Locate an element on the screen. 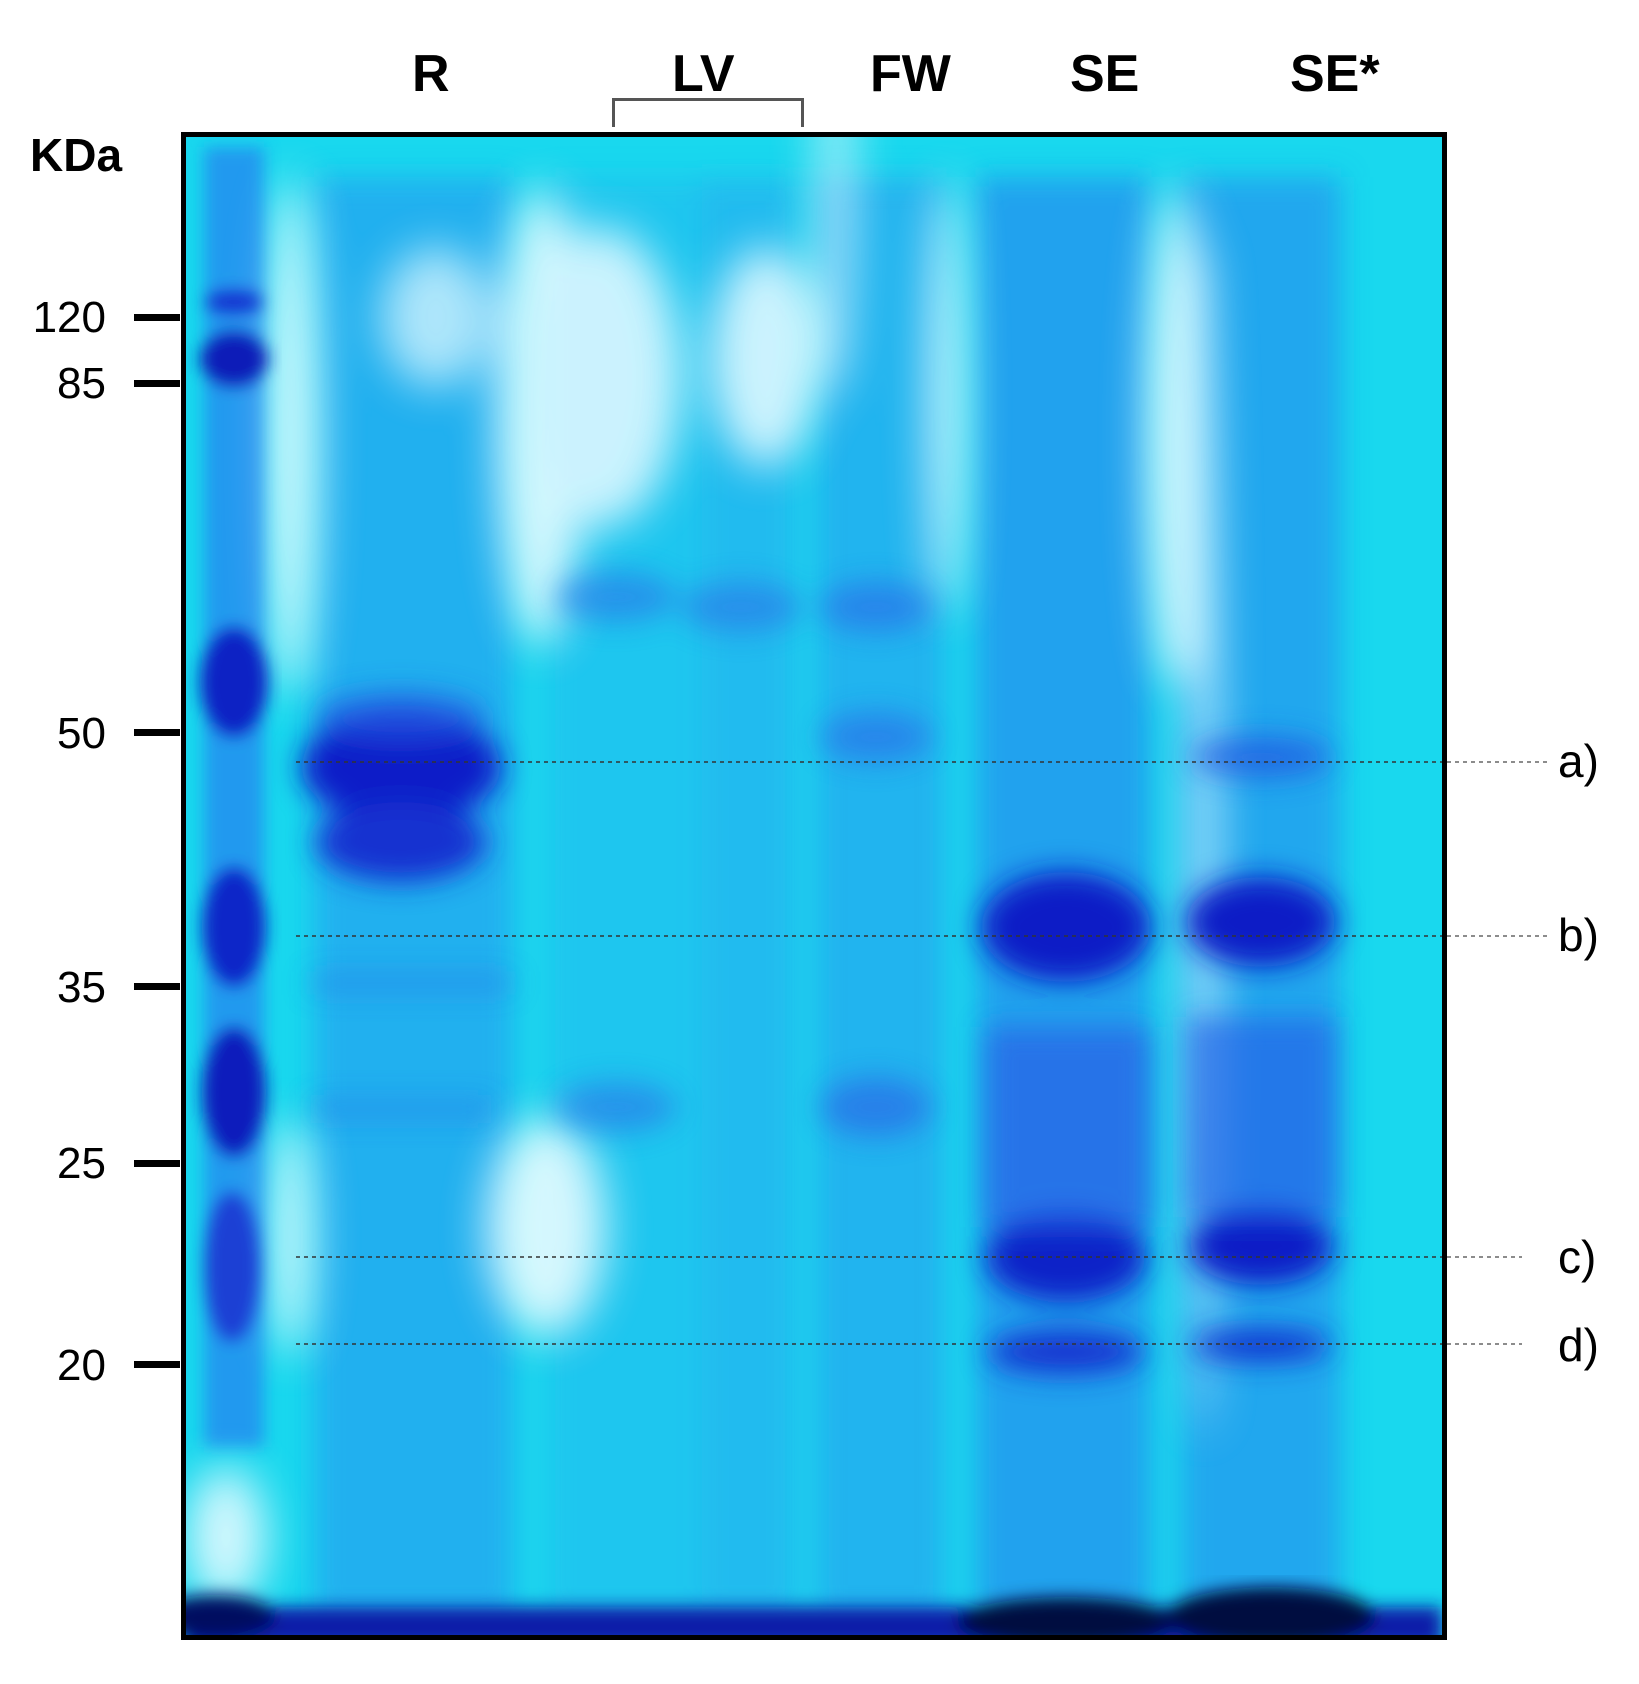  marker-label-120: 120 is located at coordinates (69, 317).